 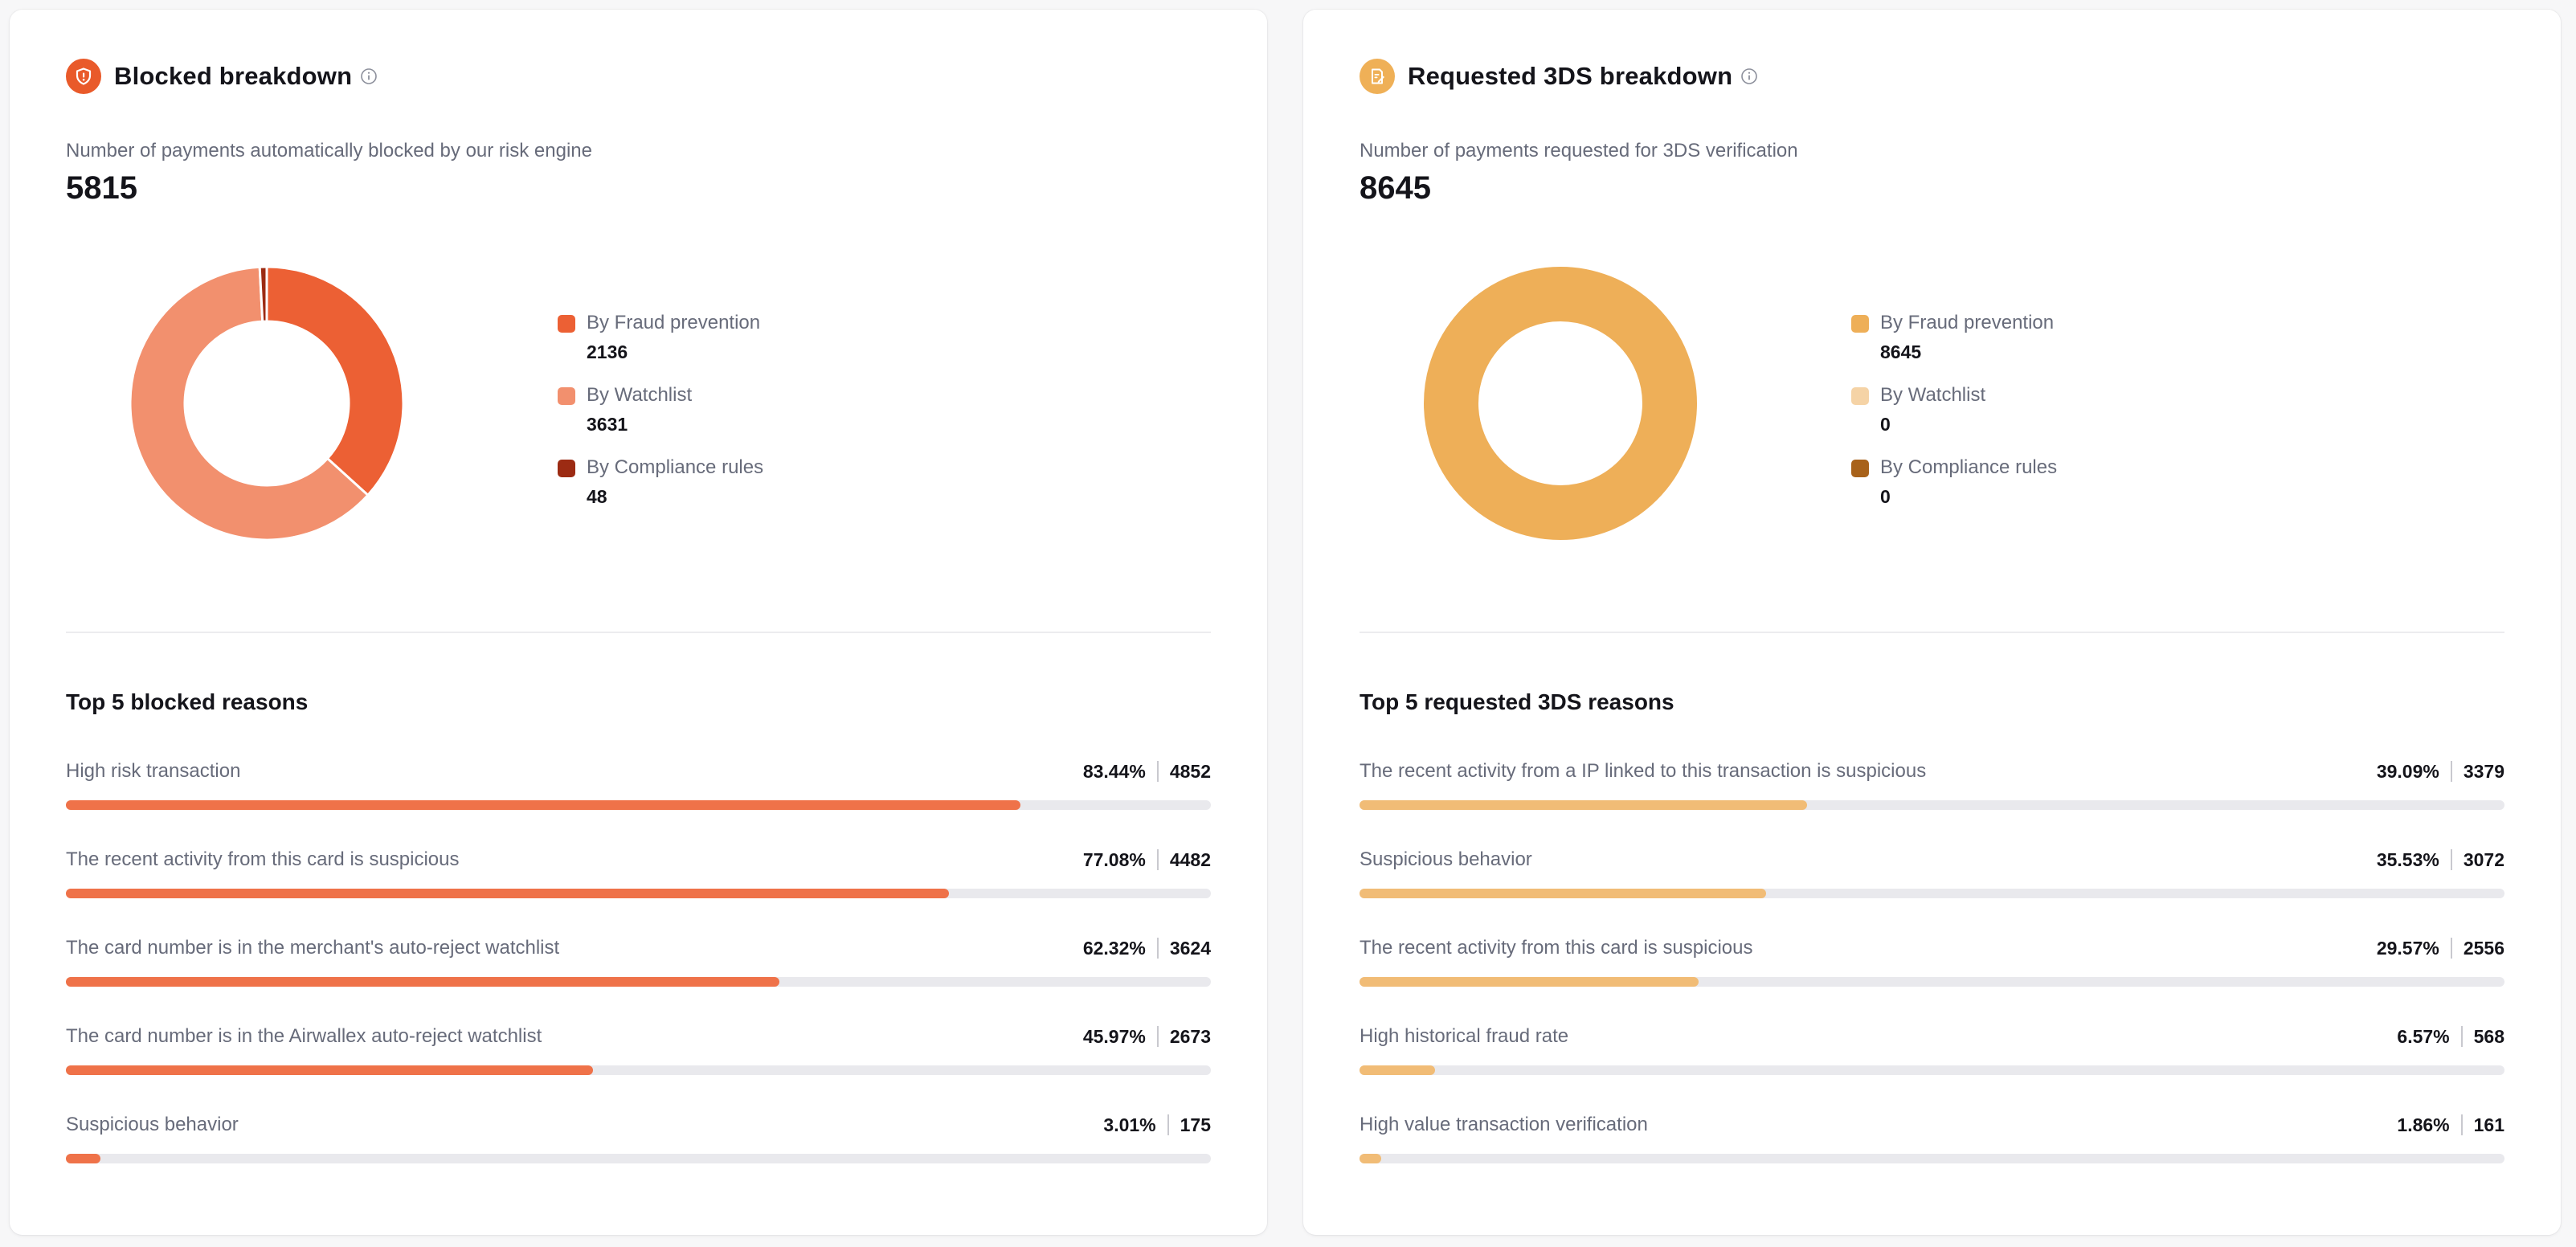 I want to click on reason-count: 2556, so click(x=2483, y=948).